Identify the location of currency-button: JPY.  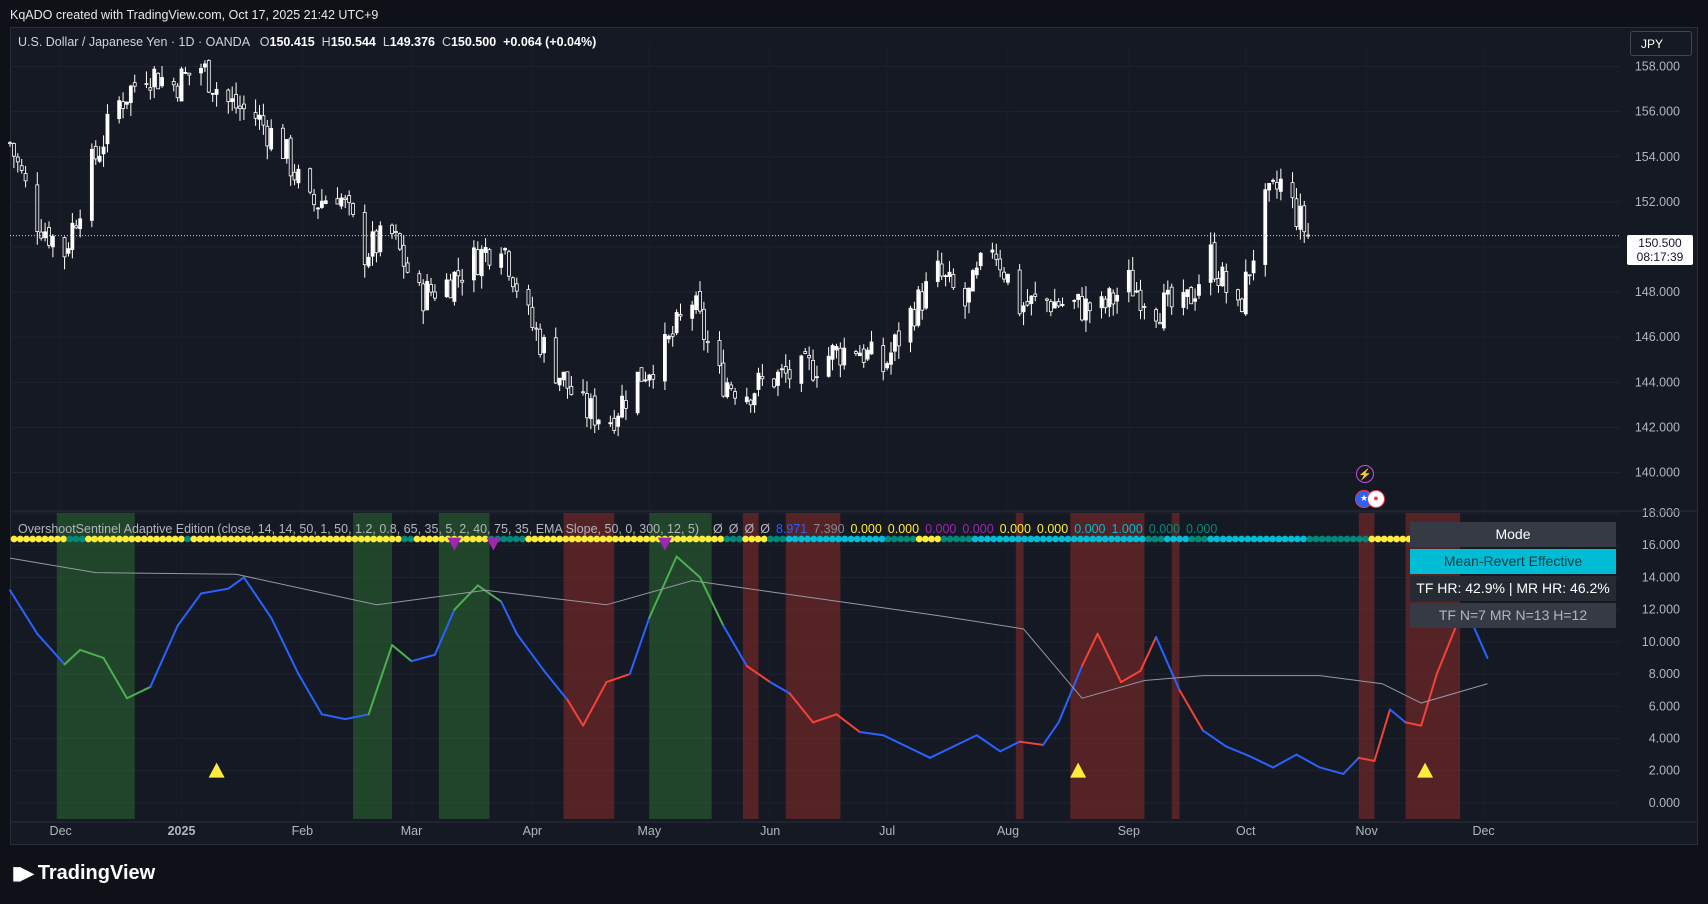
(1661, 43).